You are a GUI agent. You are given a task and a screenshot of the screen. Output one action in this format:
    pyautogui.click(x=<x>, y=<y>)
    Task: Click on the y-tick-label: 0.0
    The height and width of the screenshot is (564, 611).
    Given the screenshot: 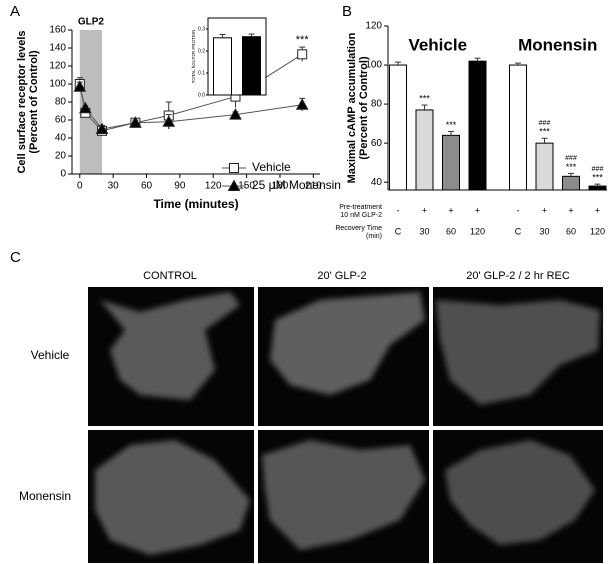 What is the action you would take?
    pyautogui.click(x=201, y=95)
    